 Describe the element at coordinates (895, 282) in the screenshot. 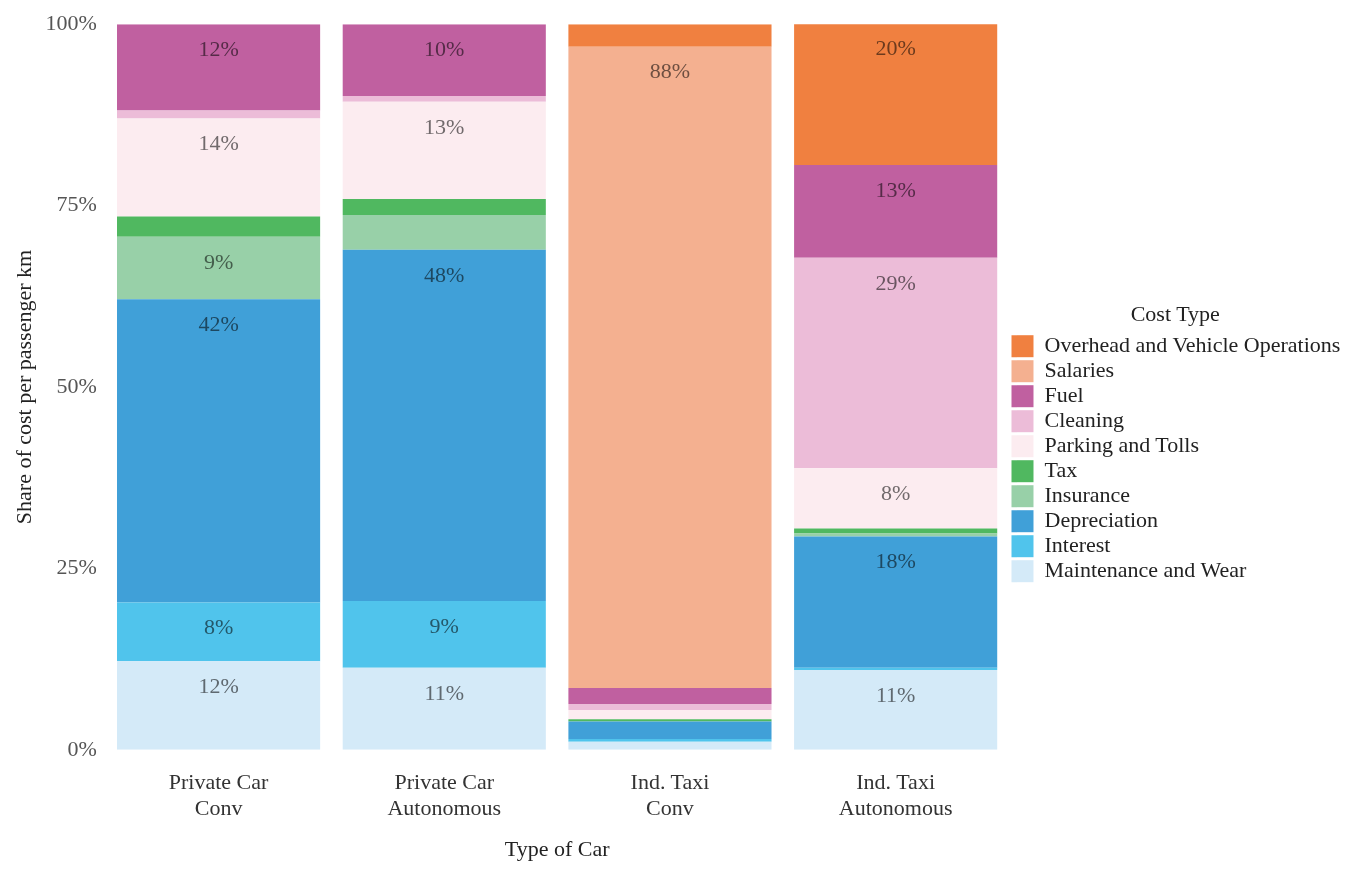

I see `data-label: 29%` at that location.